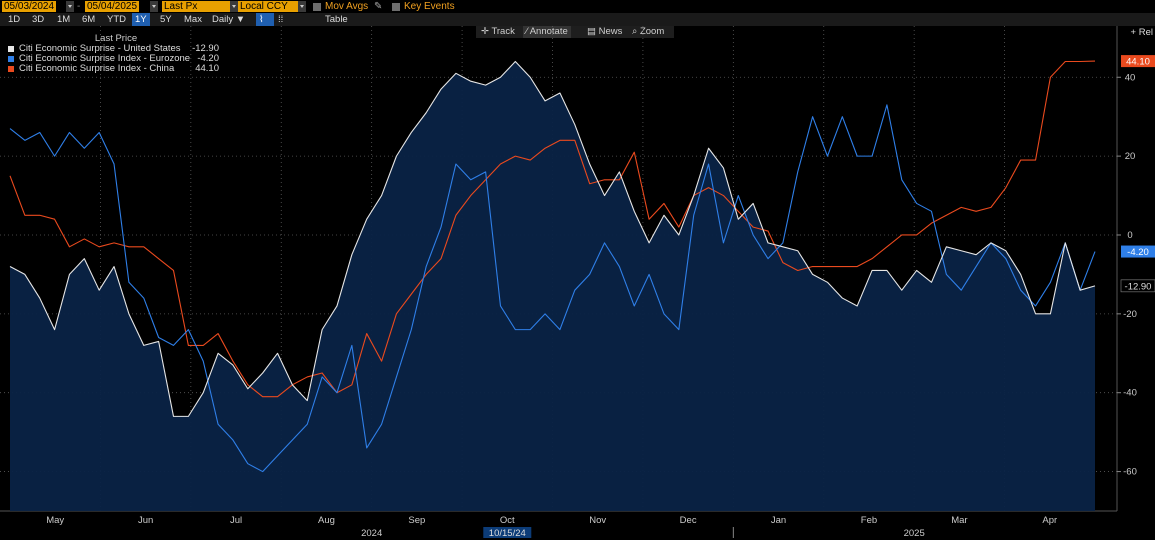 The image size is (1155, 540). Describe the element at coordinates (14, 19) in the screenshot. I see `period-1d-button: 1D` at that location.